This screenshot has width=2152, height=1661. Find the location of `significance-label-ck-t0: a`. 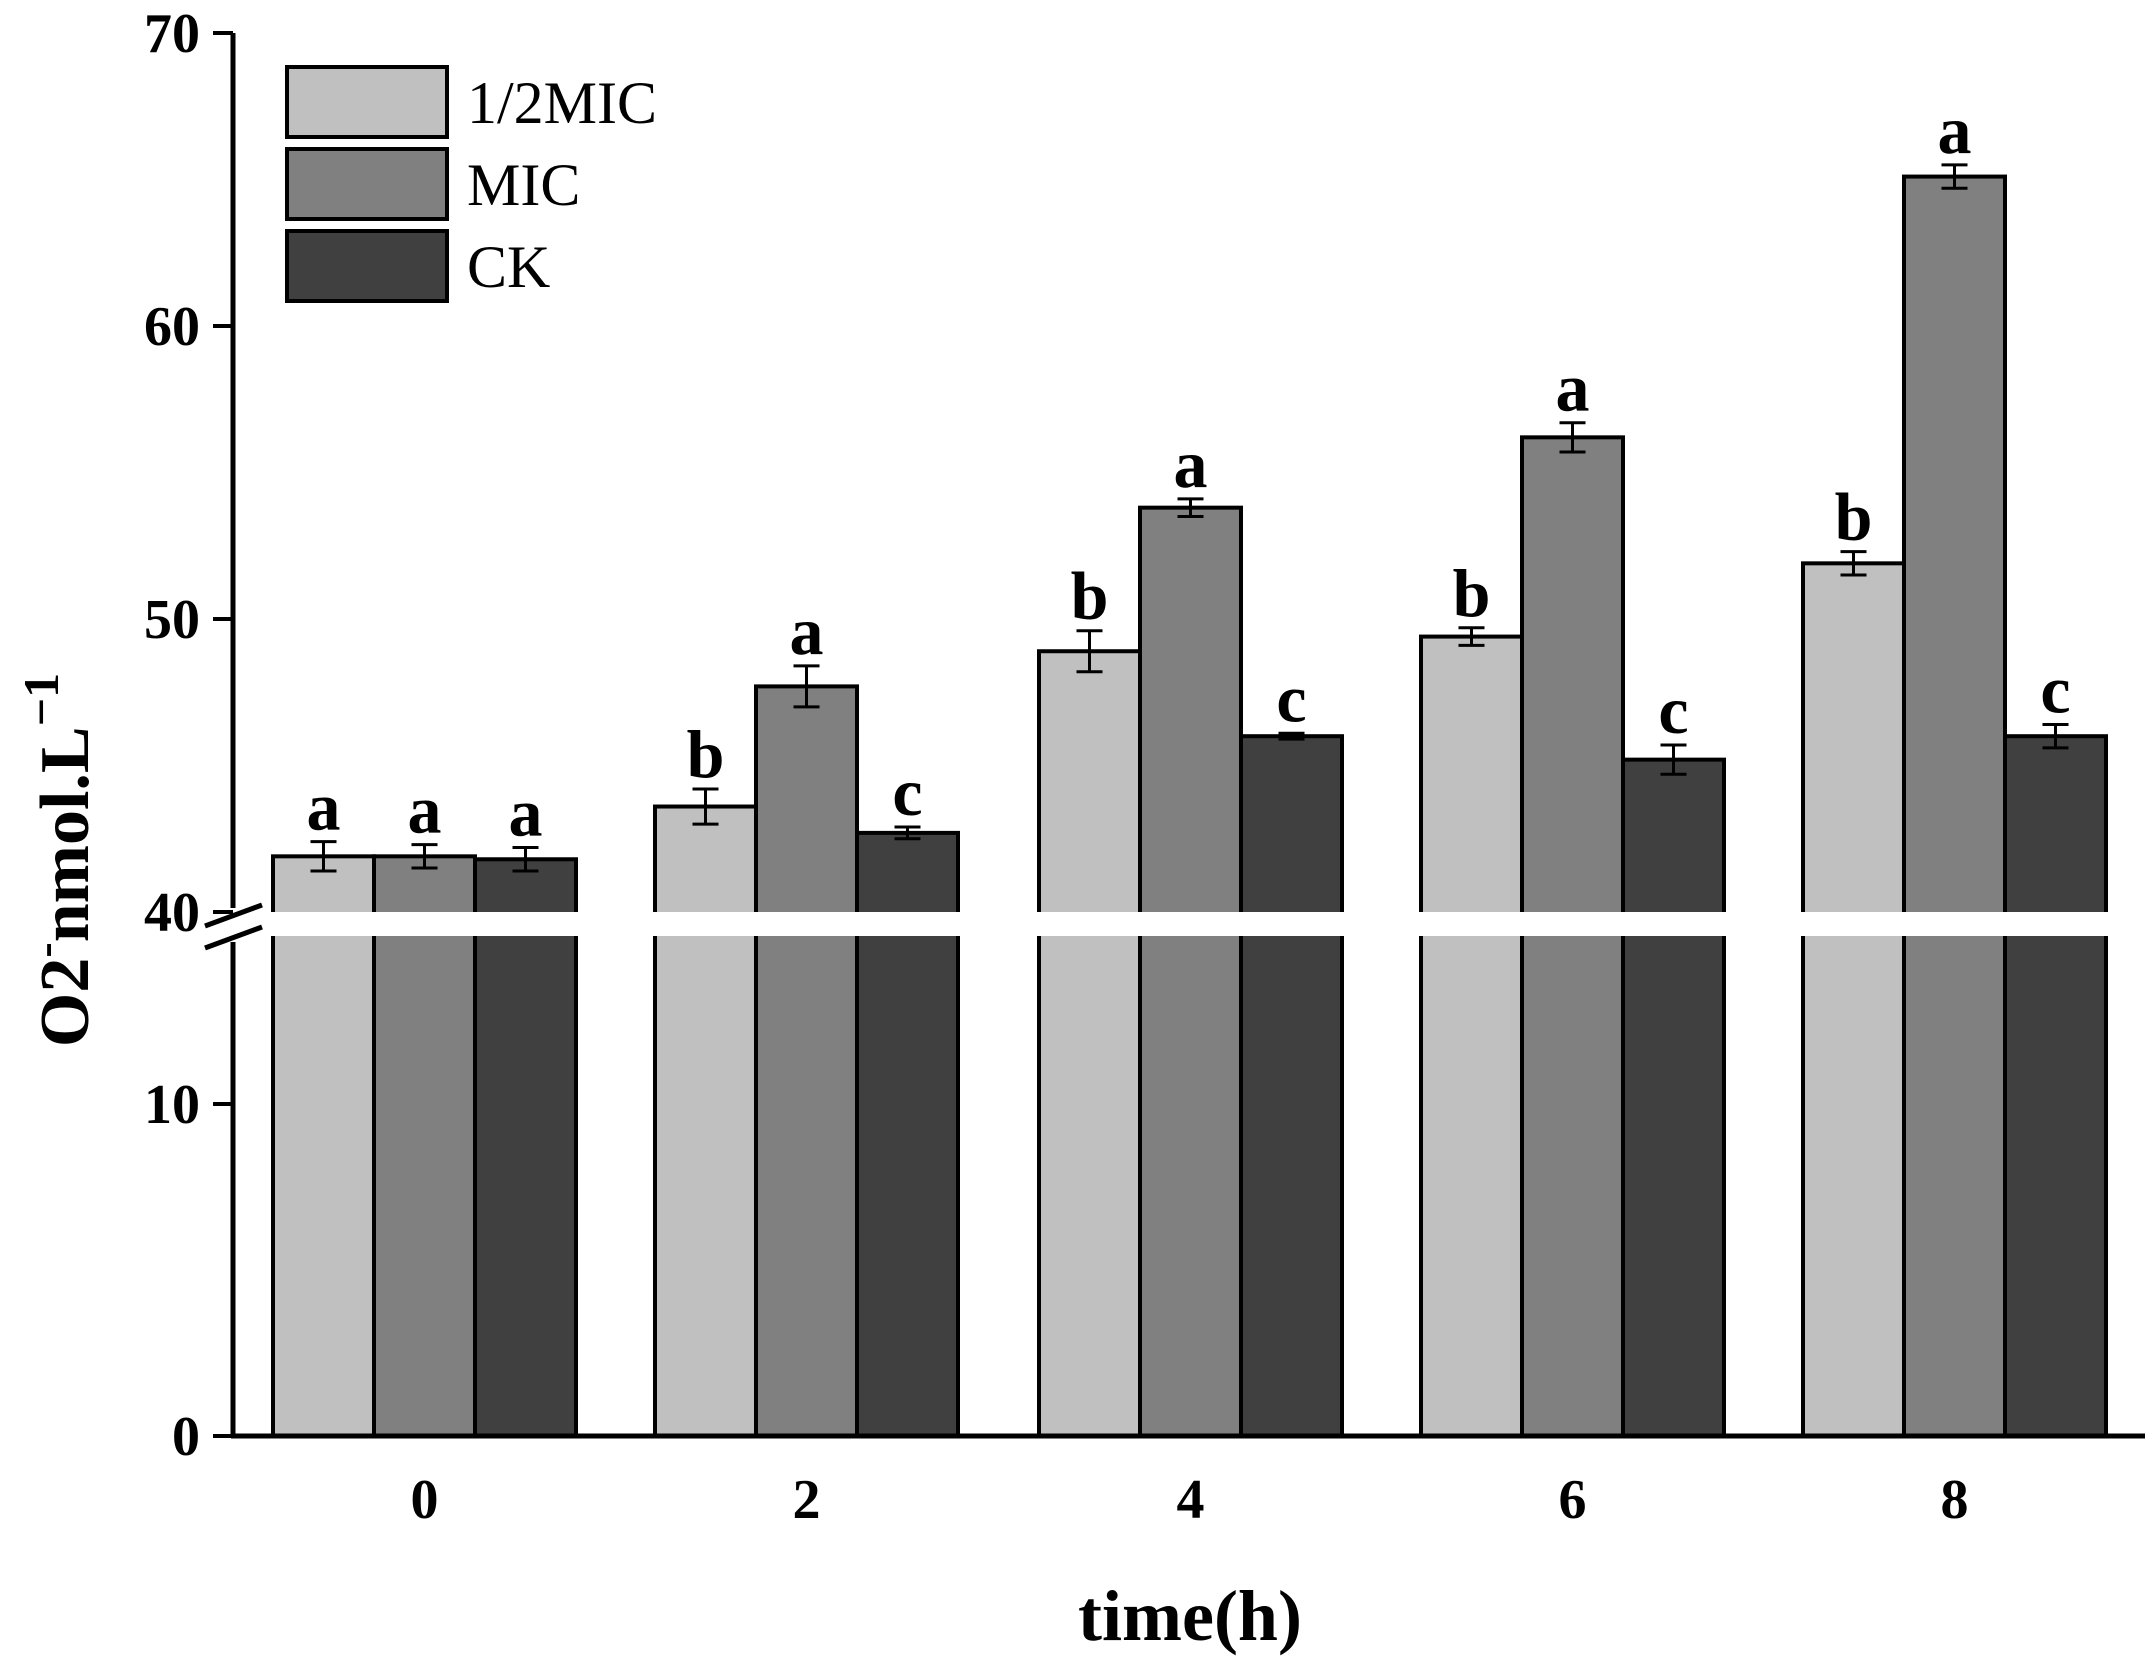

significance-label-ck-t0: a is located at coordinates (526, 813).